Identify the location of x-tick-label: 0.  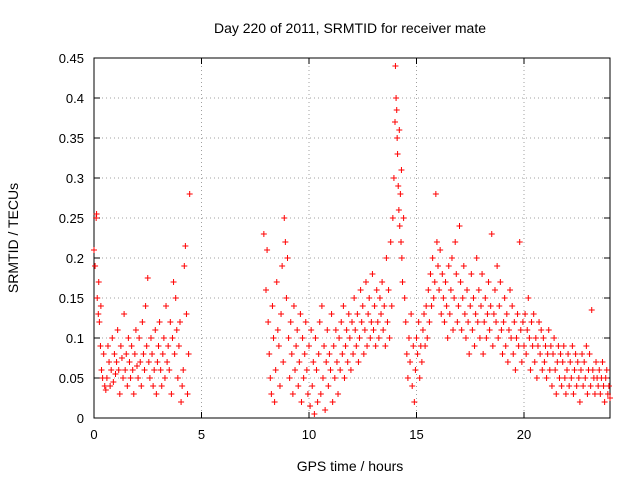
(93, 434).